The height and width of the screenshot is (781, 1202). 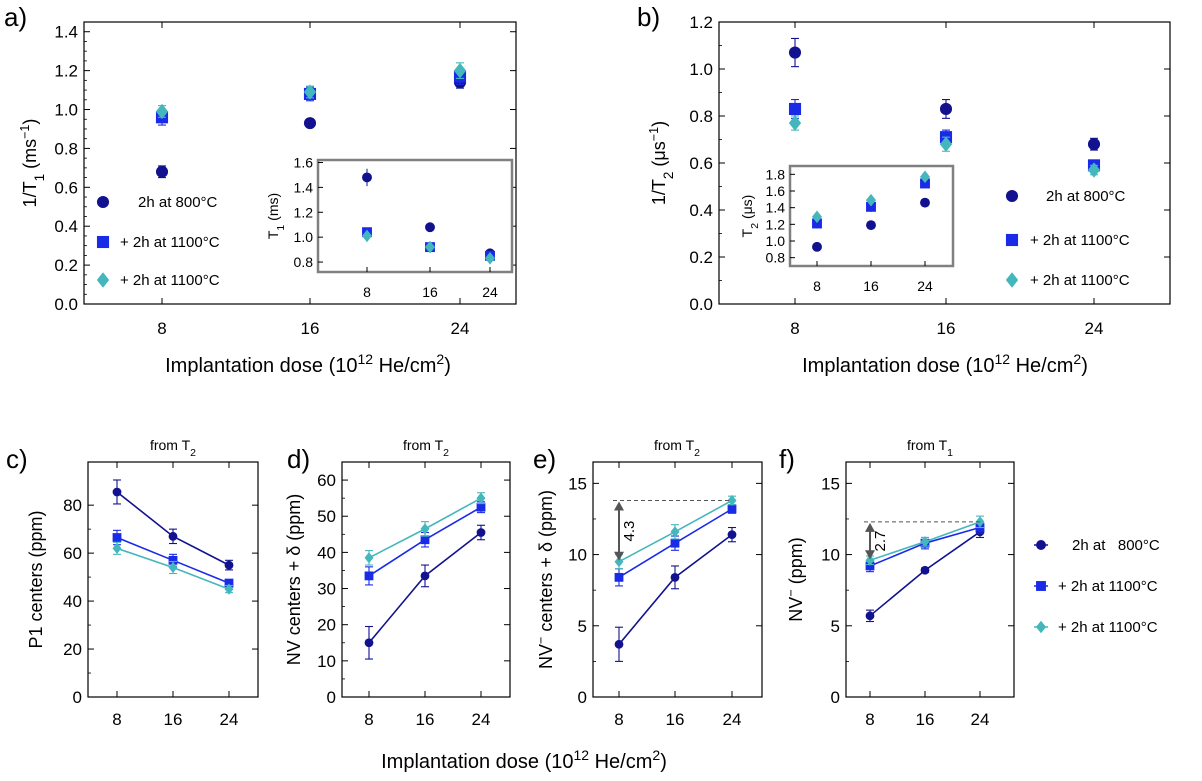 I want to click on panel-subtitle: from T1, so click(x=930, y=448).